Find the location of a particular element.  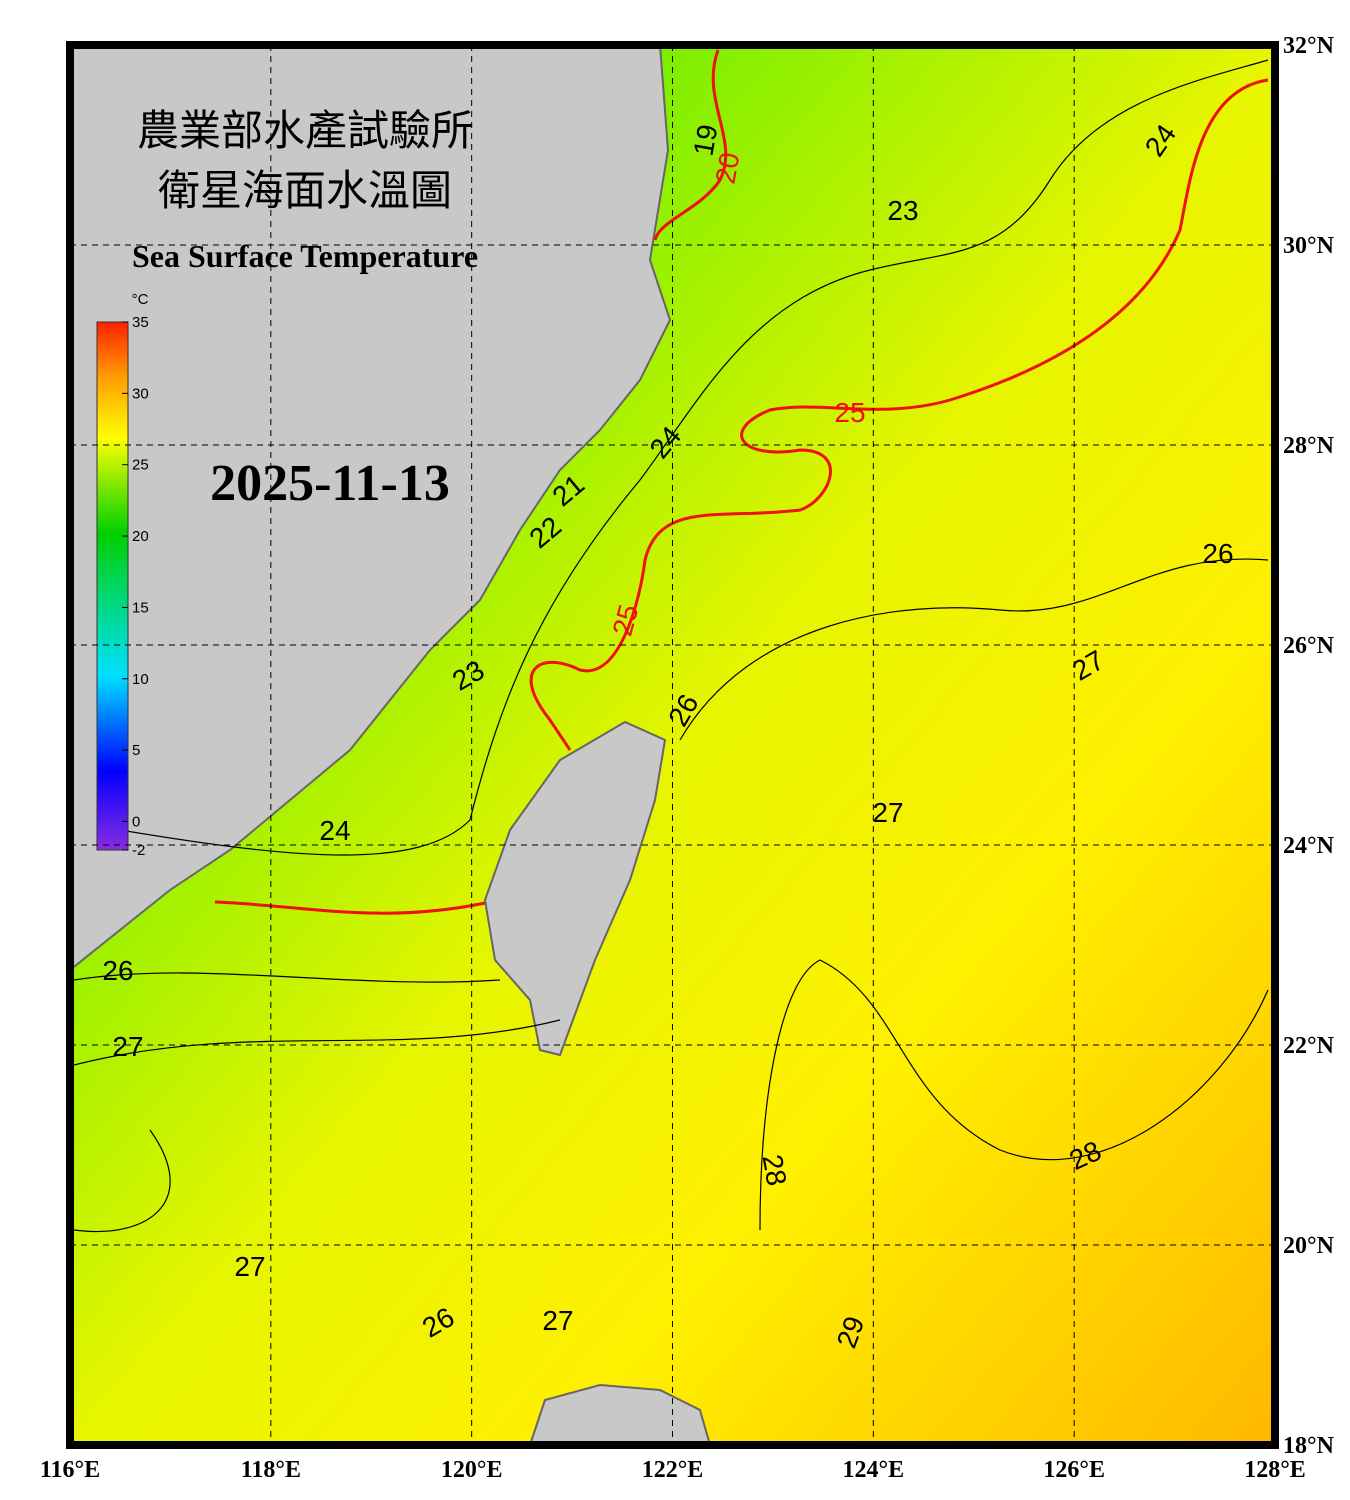

lat-label: 24°N is located at coordinates (1309, 846).